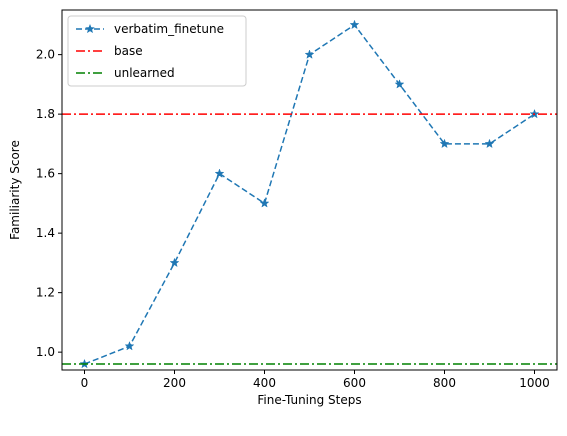  Describe the element at coordinates (128, 51) in the screenshot. I see `legend-label-base: base` at that location.